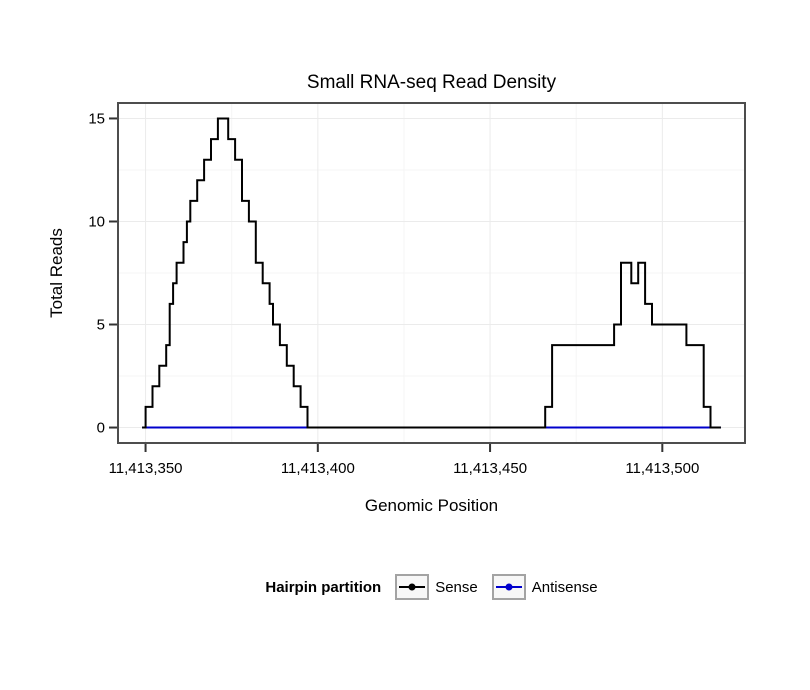  What do you see at coordinates (662, 468) in the screenshot?
I see `x-tick-label: 11,413,500` at bounding box center [662, 468].